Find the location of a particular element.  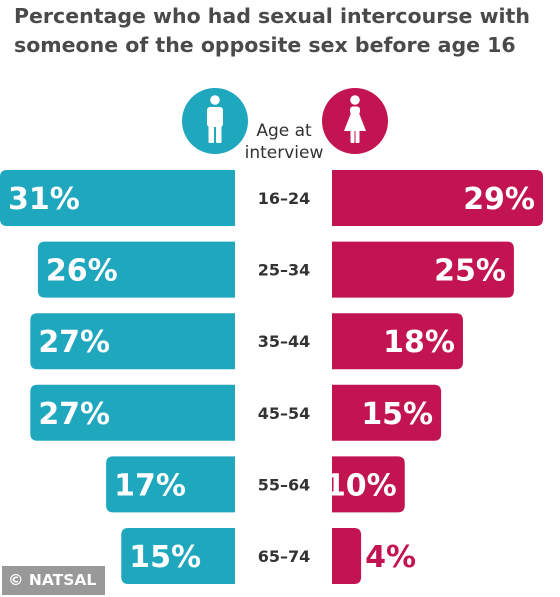

age-category-label: 65–74 is located at coordinates (284, 556).